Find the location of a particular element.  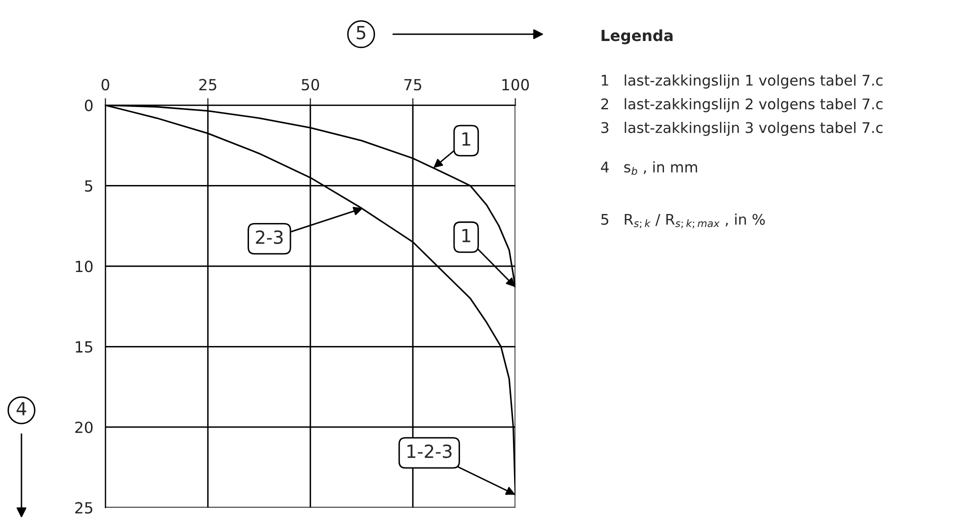

annotation: 2-3 is located at coordinates (269, 237).